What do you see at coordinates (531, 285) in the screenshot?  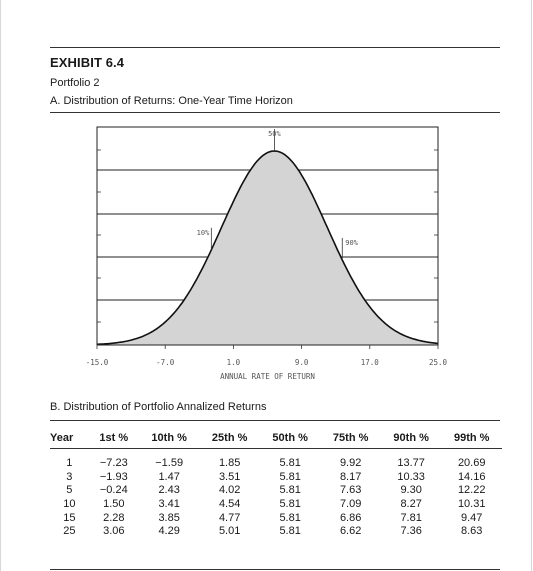 I see `page-frame-right` at bounding box center [531, 285].